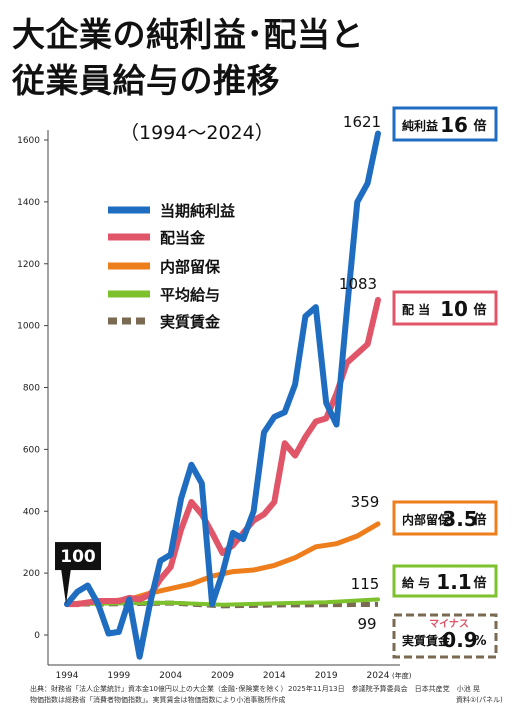 The height and width of the screenshot is (723, 518). What do you see at coordinates (459, 640) in the screenshot?
I see `ratio-badge-value-4: 0.9` at bounding box center [459, 640].